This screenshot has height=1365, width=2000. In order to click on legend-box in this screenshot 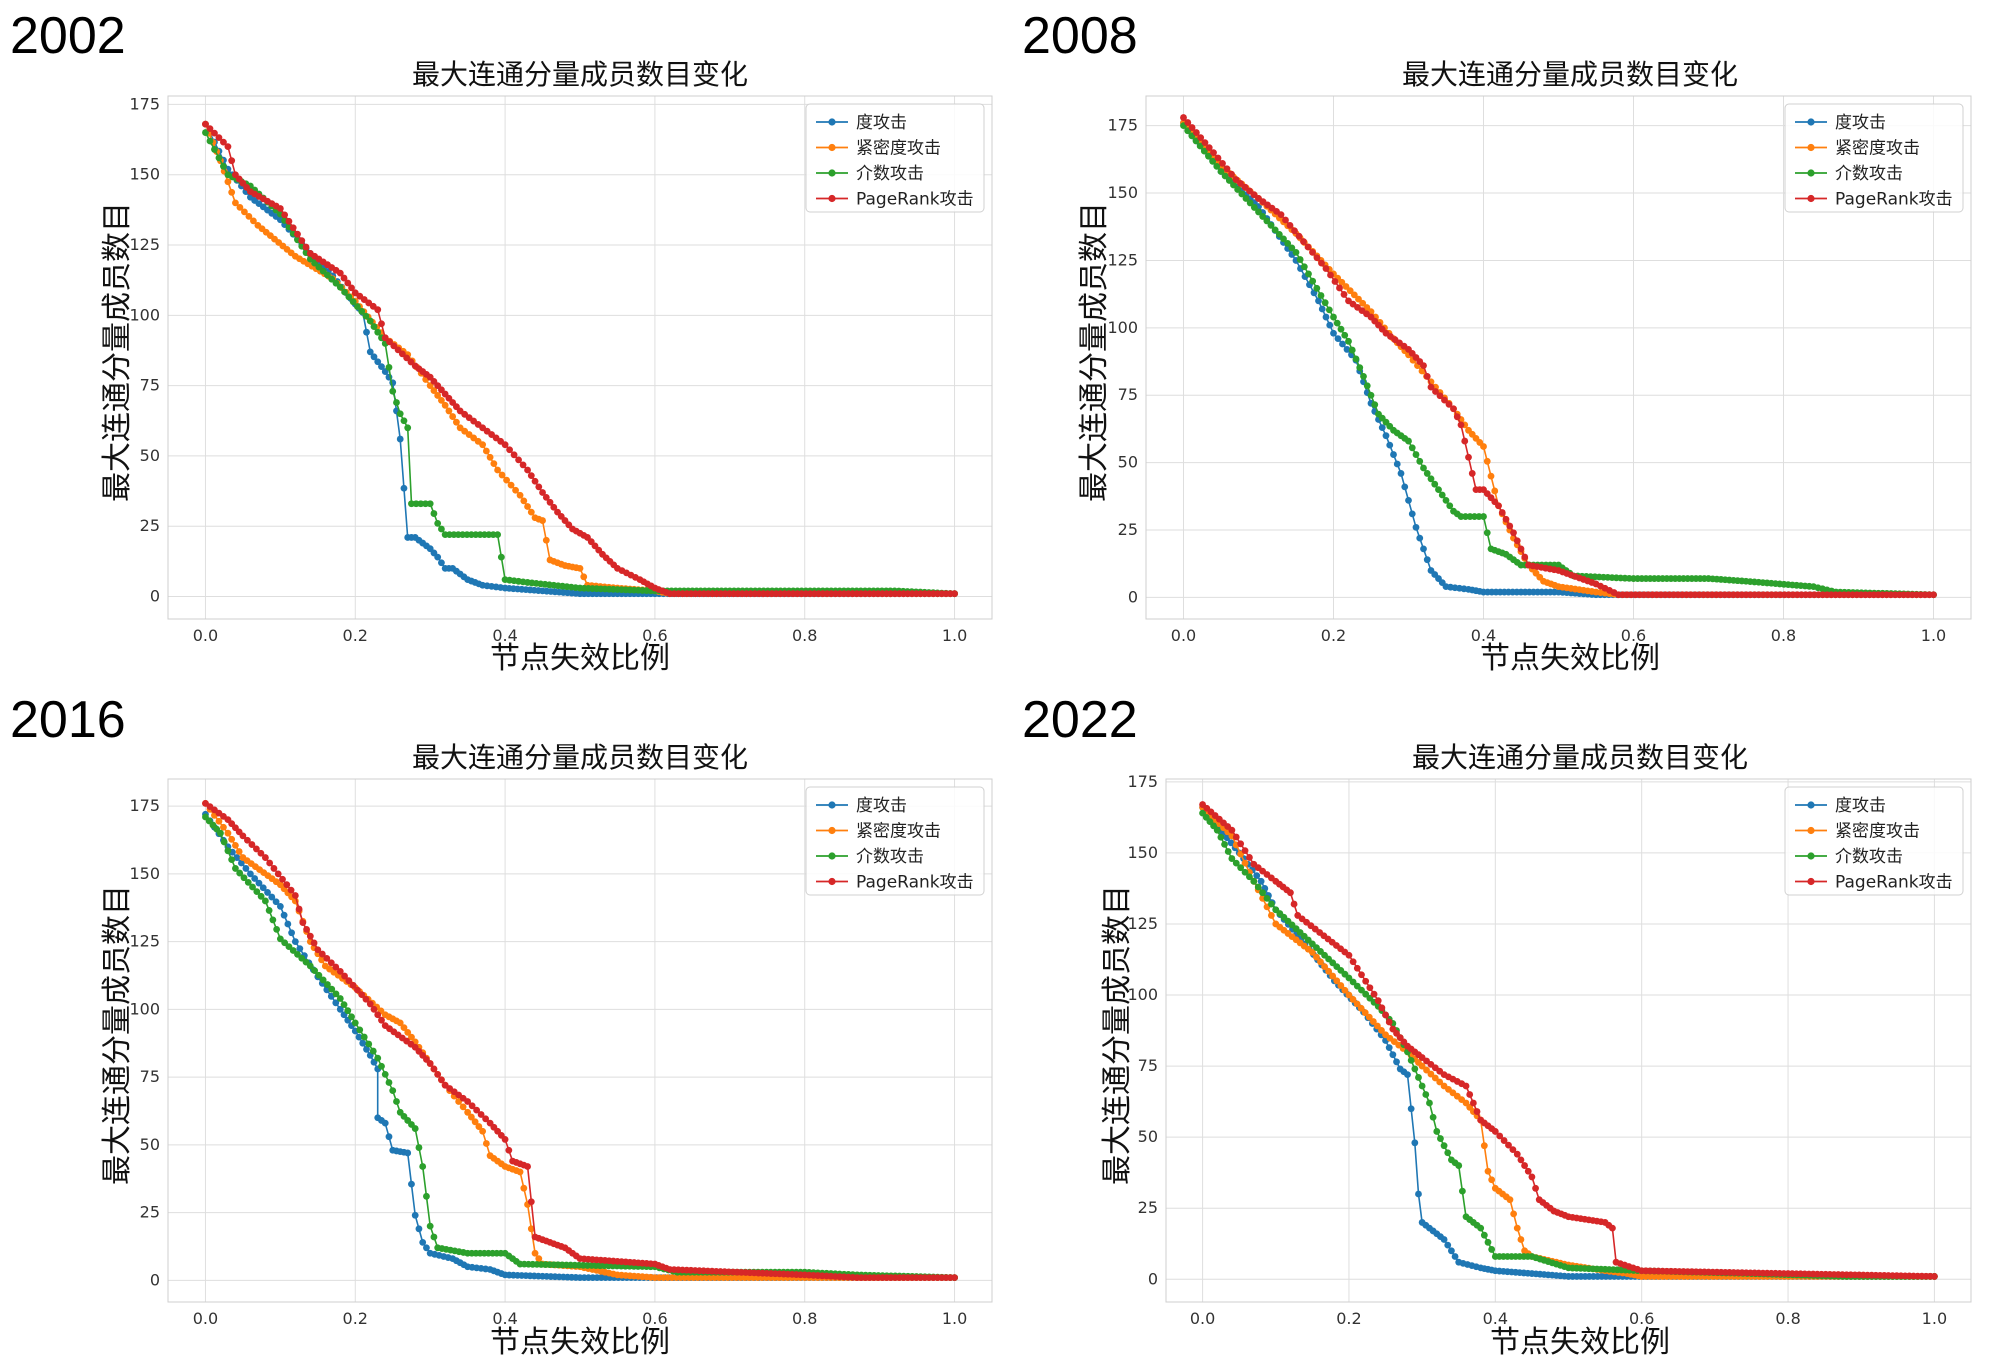, I will do `click(1874, 841)`.